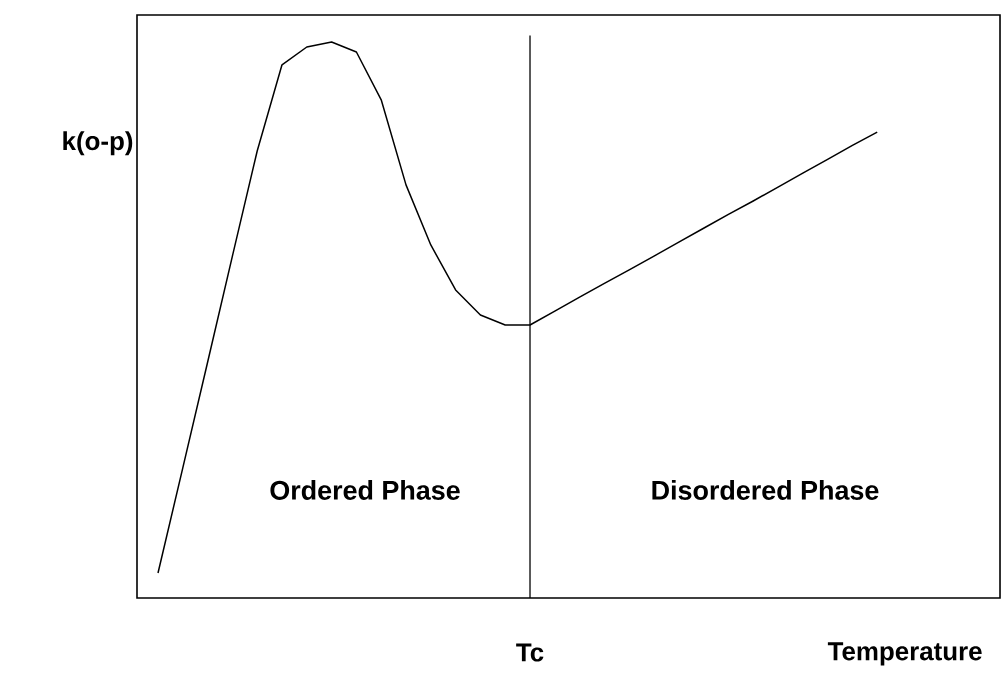  What do you see at coordinates (98, 143) in the screenshot?
I see `y-axis-title: k(o-p)` at bounding box center [98, 143].